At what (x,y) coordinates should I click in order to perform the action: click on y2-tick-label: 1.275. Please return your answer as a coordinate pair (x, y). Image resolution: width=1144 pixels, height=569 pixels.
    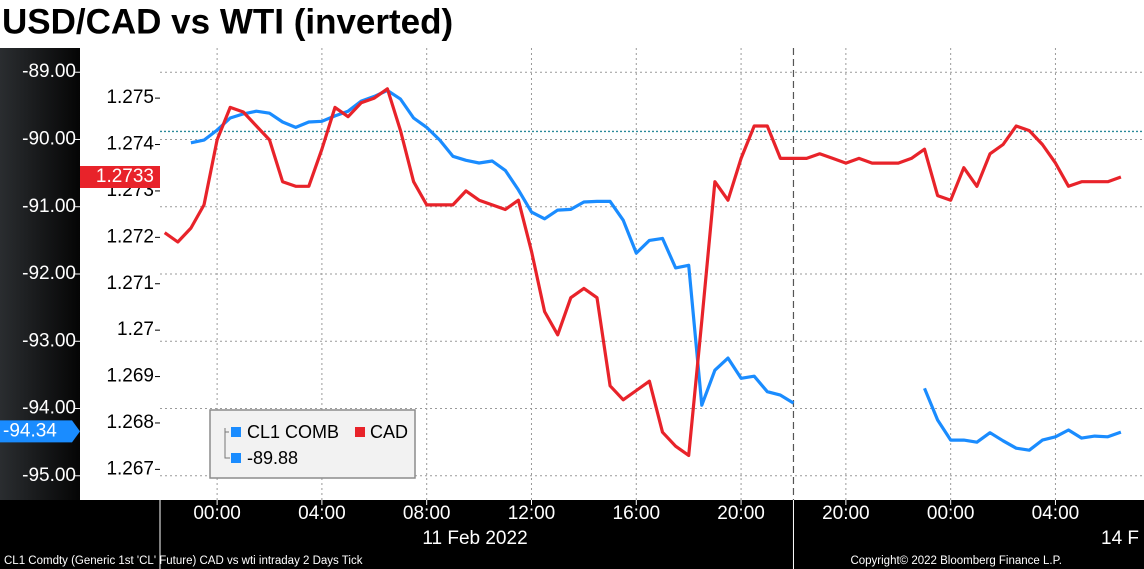
    Looking at the image, I should click on (130, 97).